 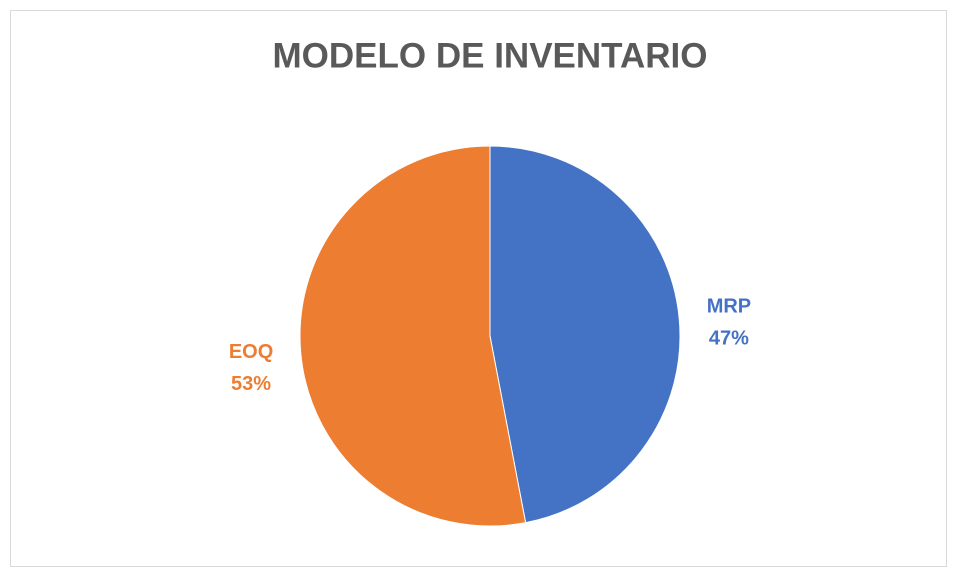 I want to click on data-label-category: EOQ, so click(x=251, y=352).